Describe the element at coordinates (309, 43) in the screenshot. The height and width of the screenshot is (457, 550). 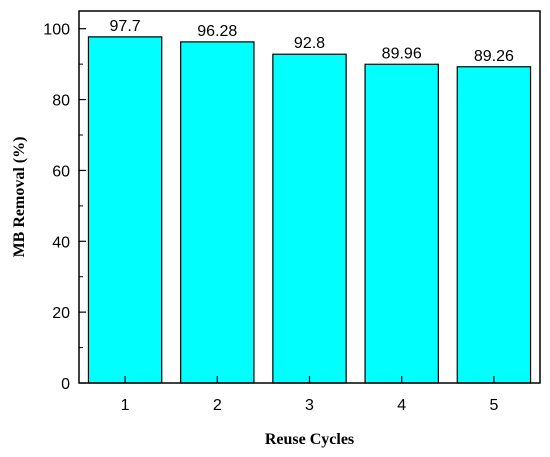
I see `data-label-cycle-3: 92.8` at that location.